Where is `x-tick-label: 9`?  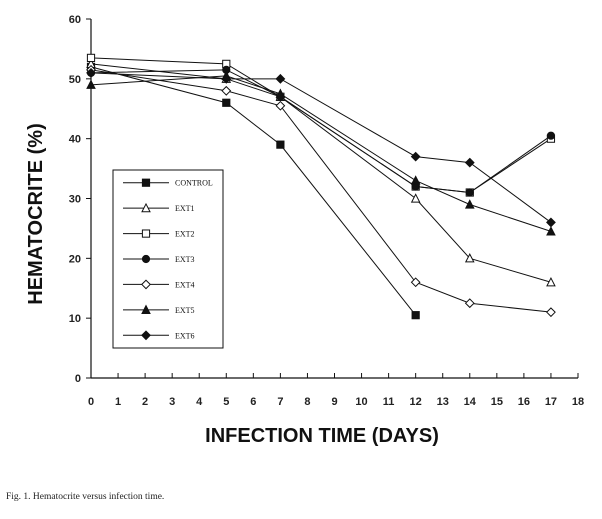 x-tick-label: 9 is located at coordinates (334, 402).